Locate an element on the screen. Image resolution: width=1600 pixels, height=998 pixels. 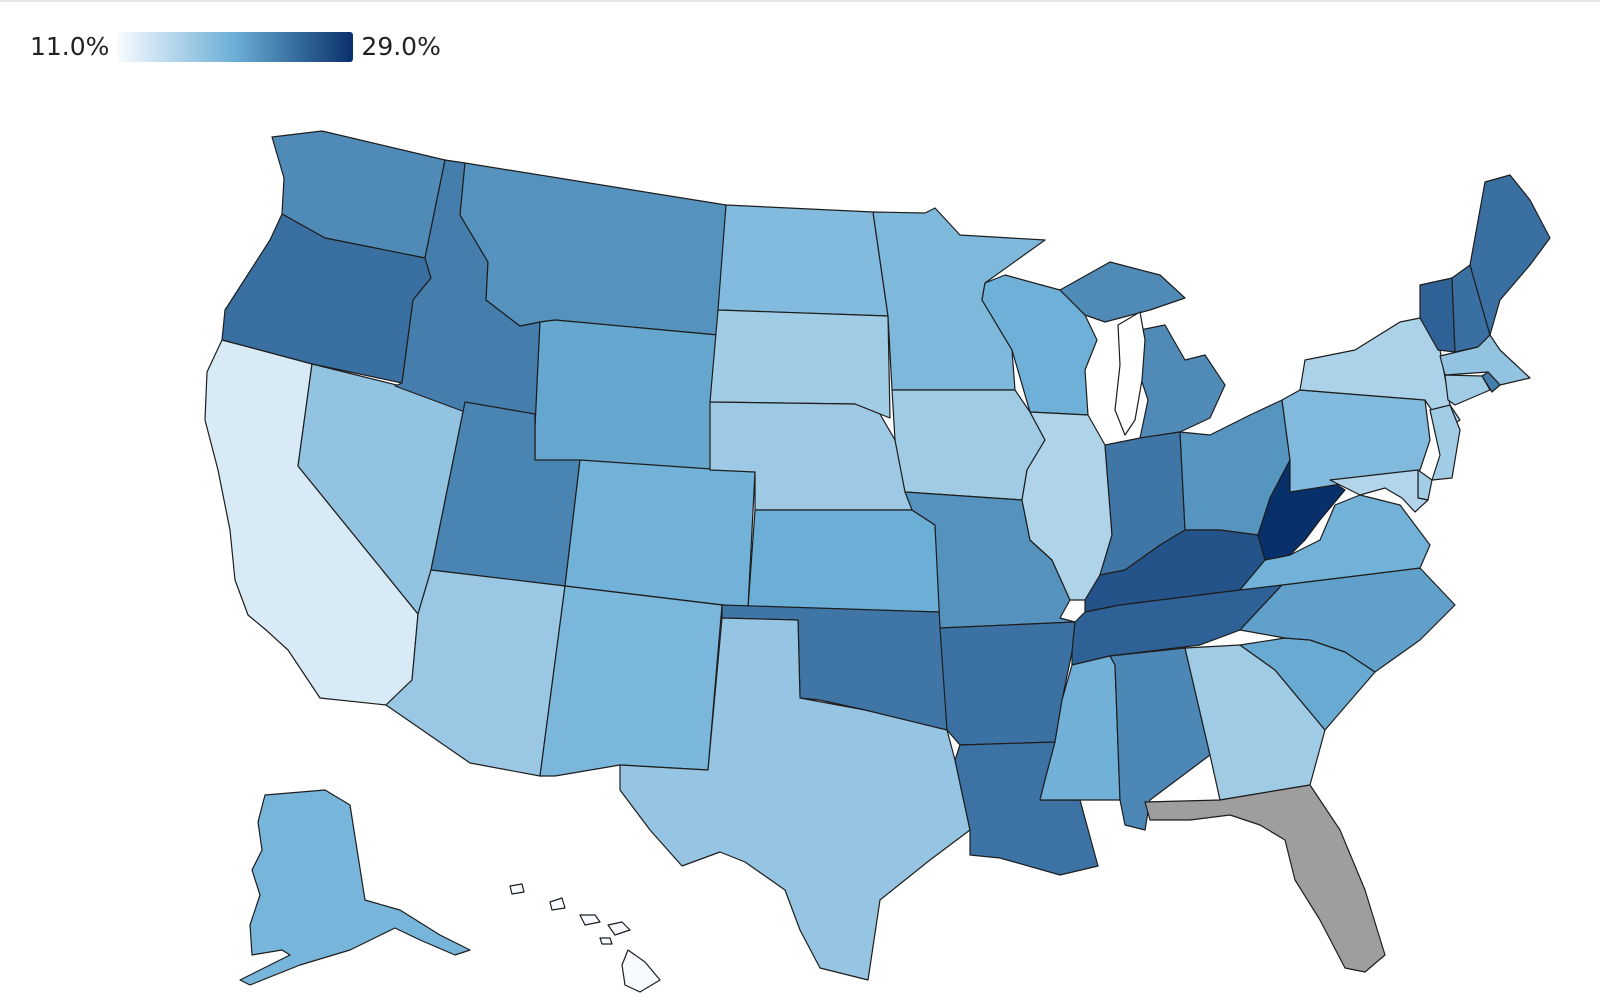
state-delaware is located at coordinates (1425, 485).